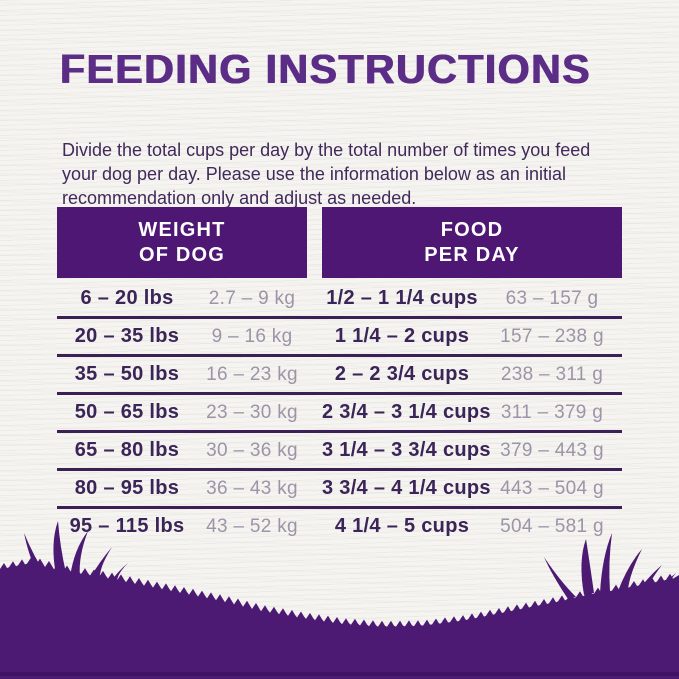 This screenshot has width=679, height=679. Describe the element at coordinates (472, 242) in the screenshot. I see `food-per-day-header: FOOD PER DAY` at that location.